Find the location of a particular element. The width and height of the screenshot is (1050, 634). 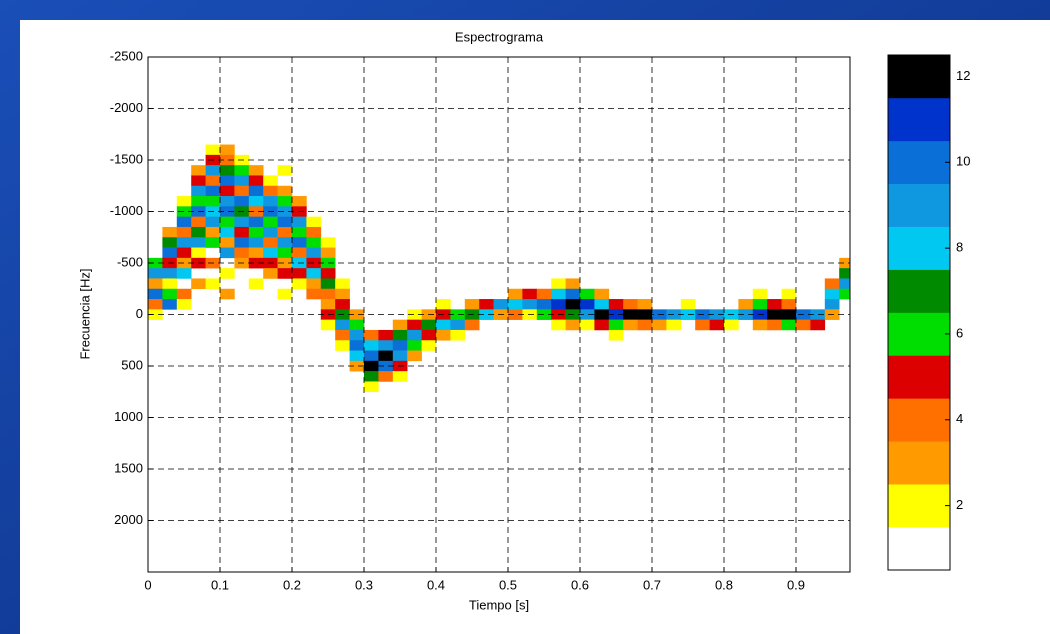

y-tick-label: -2000 is located at coordinates (126, 107).